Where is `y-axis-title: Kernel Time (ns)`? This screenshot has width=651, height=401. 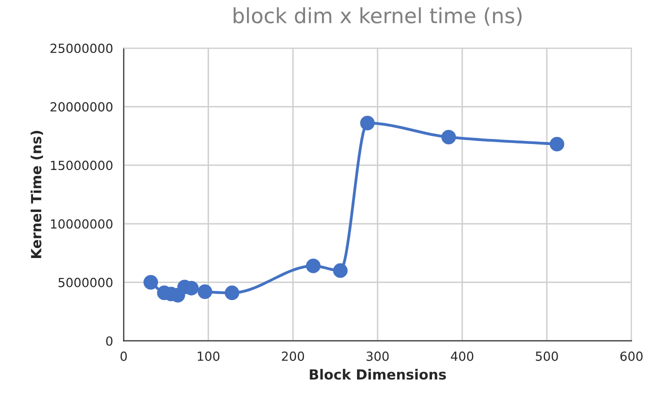 y-axis-title: Kernel Time (ns) is located at coordinates (37, 194).